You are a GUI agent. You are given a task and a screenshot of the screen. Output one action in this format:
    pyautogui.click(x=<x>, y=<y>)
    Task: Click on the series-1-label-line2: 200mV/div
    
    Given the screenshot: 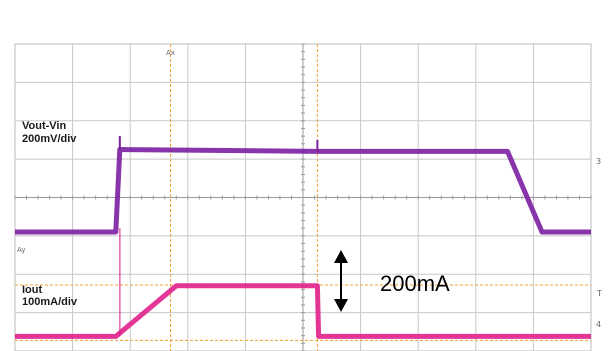 What is the action you would take?
    pyautogui.click(x=49, y=139)
    